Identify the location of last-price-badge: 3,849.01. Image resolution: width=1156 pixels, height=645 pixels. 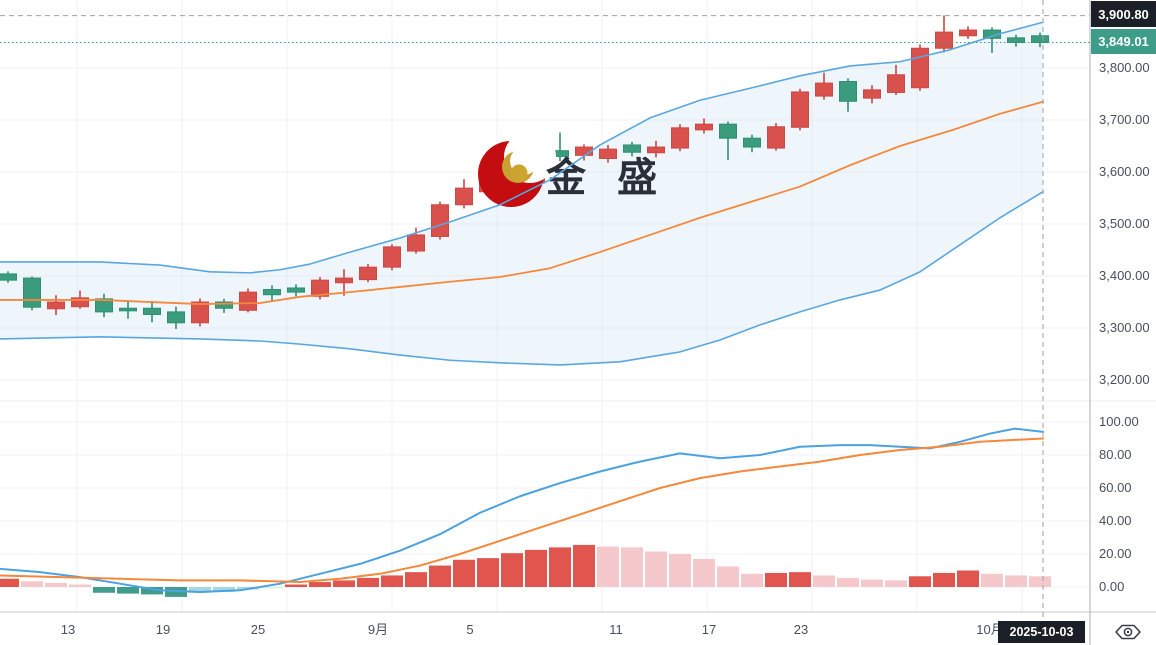
(1123, 41).